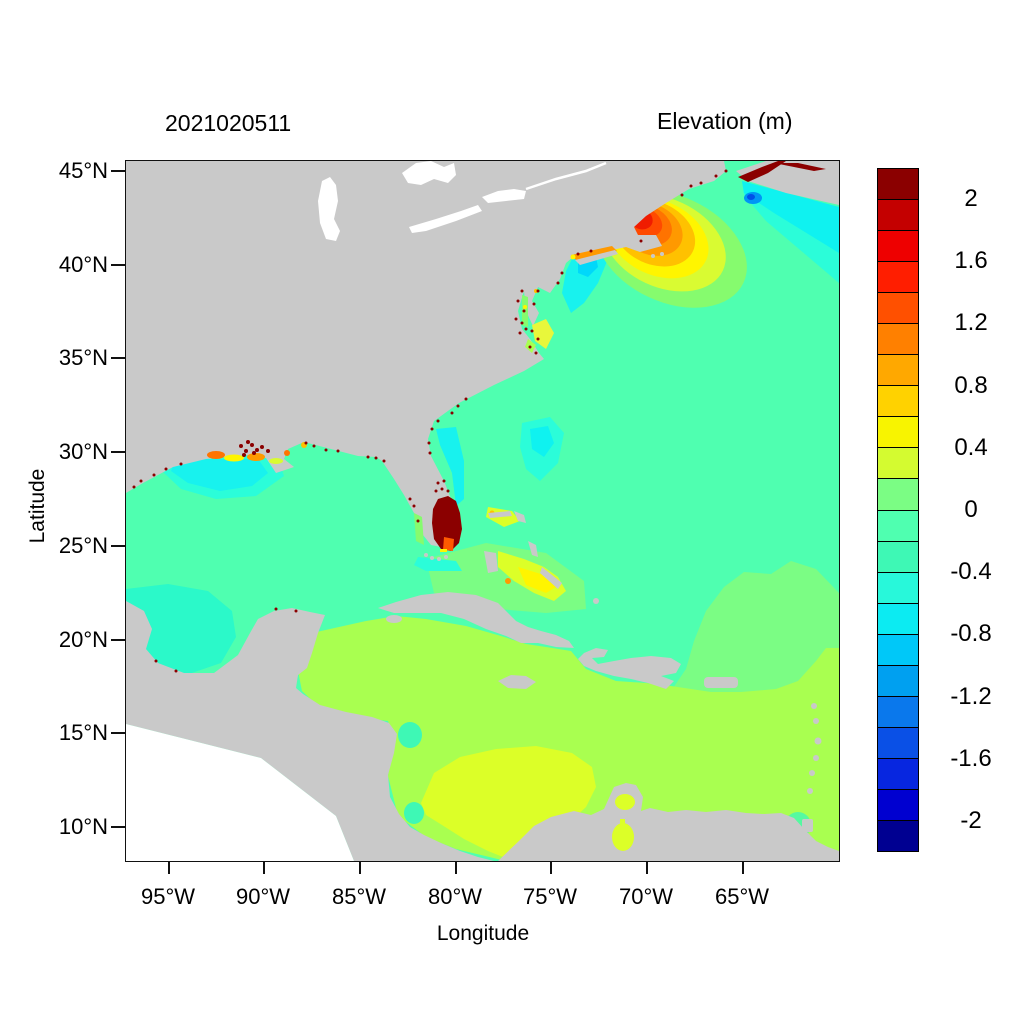  What do you see at coordinates (83, 732) in the screenshot?
I see `y-tick-label: 15°N` at bounding box center [83, 732].